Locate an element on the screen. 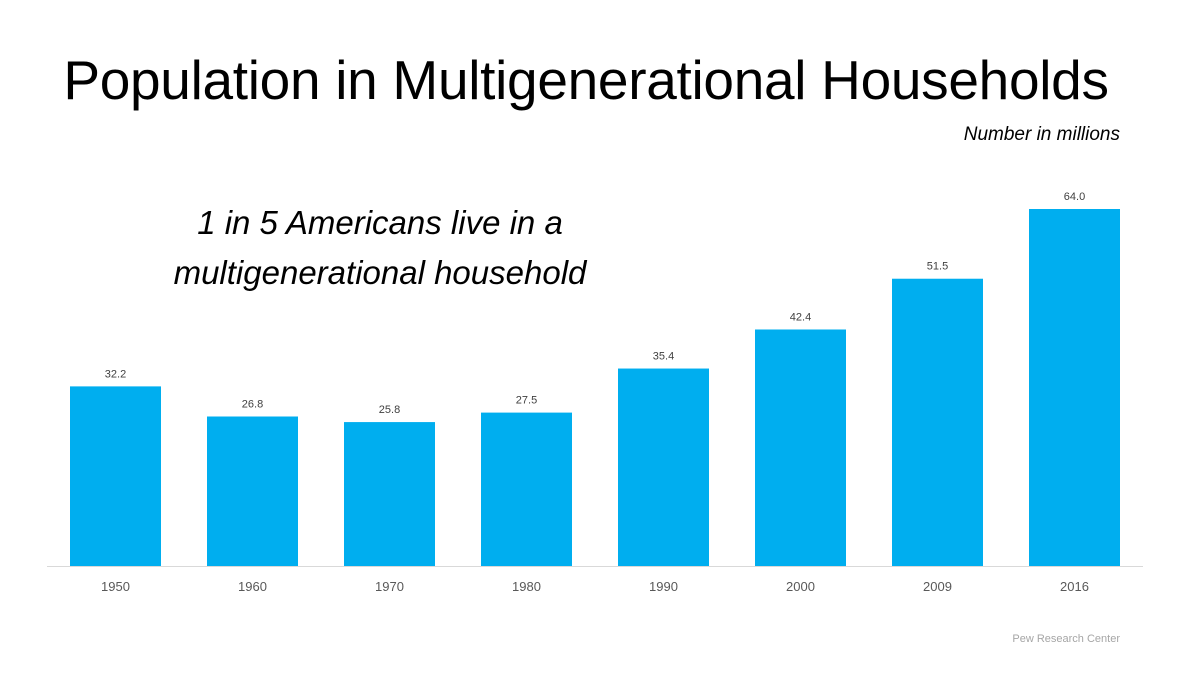 This screenshot has height=675, width=1200. data-label-1990: 35.4 is located at coordinates (663, 357).